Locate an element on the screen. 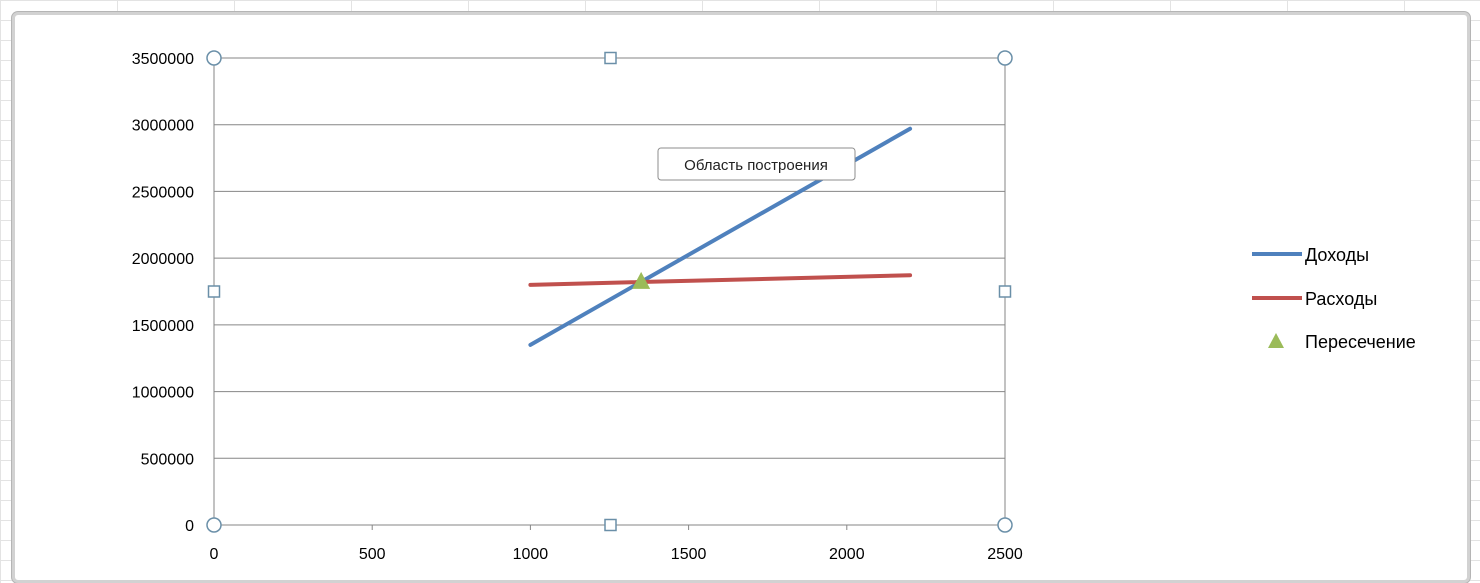 The image size is (1480, 583). legend-entry-label: Пересечение is located at coordinates (1360, 342).